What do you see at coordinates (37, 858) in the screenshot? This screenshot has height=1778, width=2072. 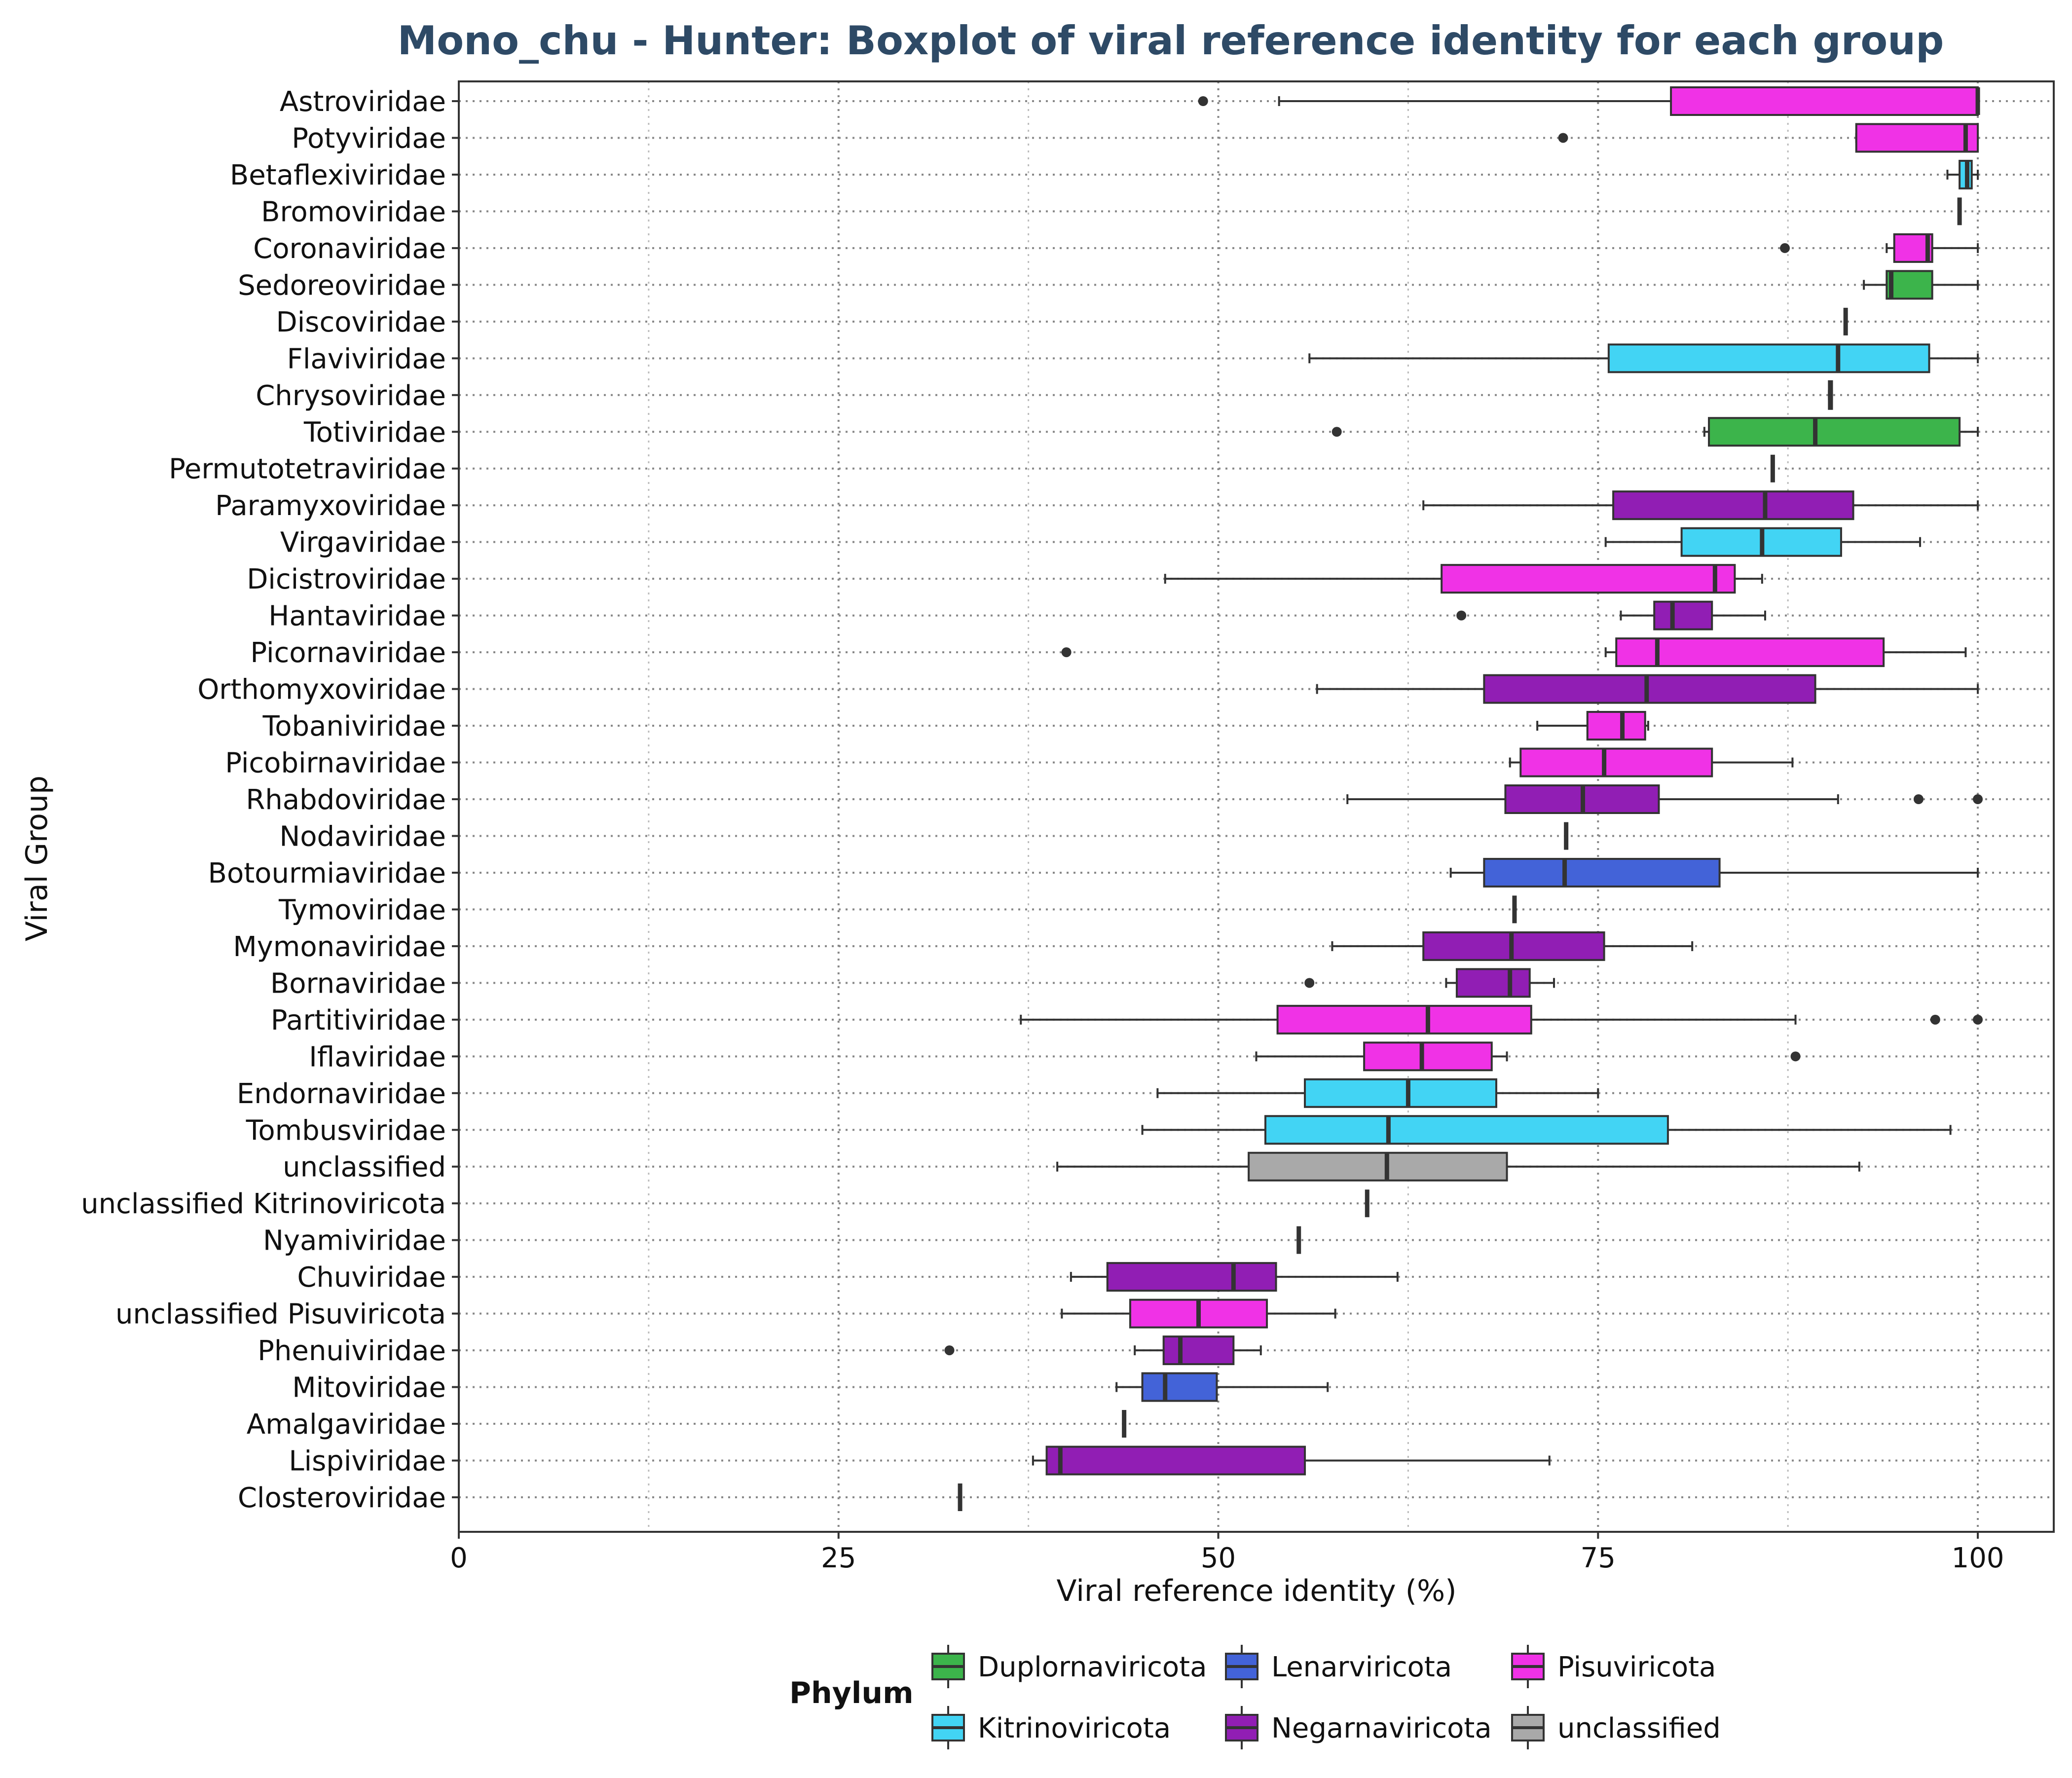 I see `y-axis-label: Viral Group` at bounding box center [37, 858].